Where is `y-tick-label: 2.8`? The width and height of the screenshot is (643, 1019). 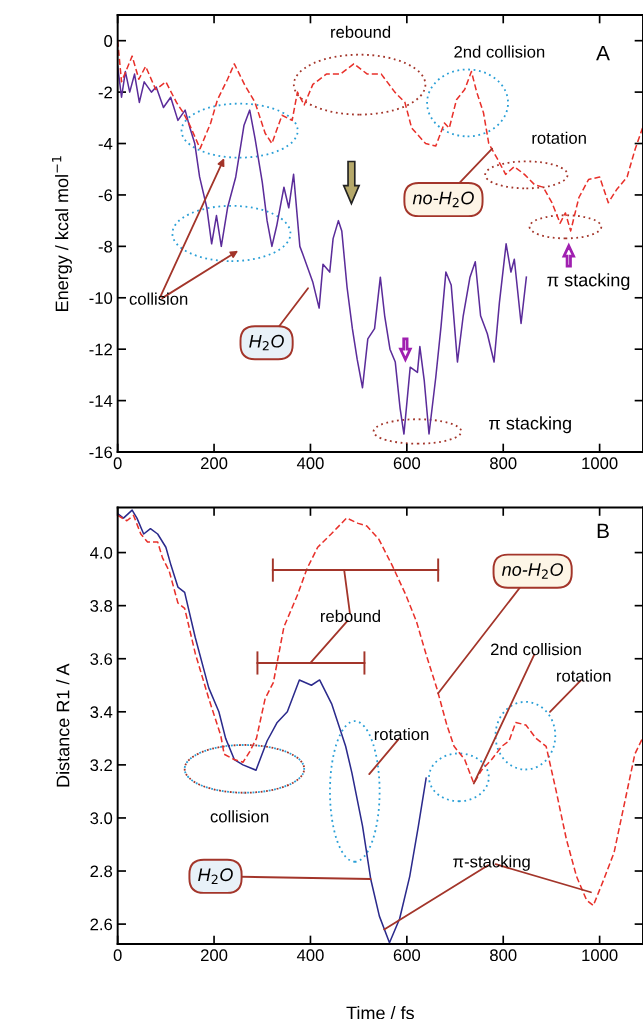
y-tick-label: 2.8 is located at coordinates (101, 871).